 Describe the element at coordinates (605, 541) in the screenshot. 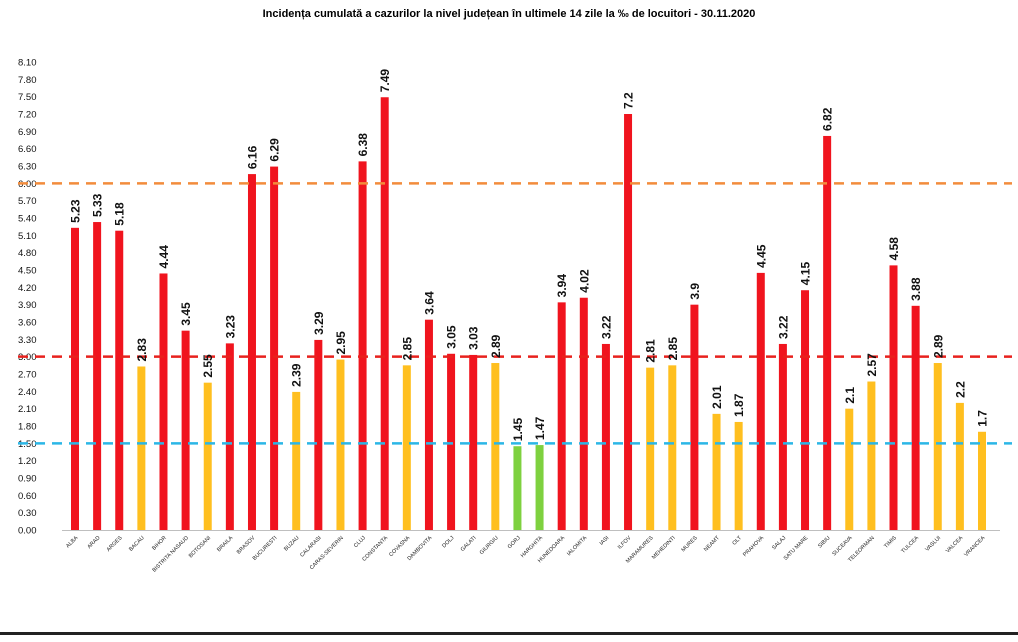

I see `x-category-label: IASI` at that location.